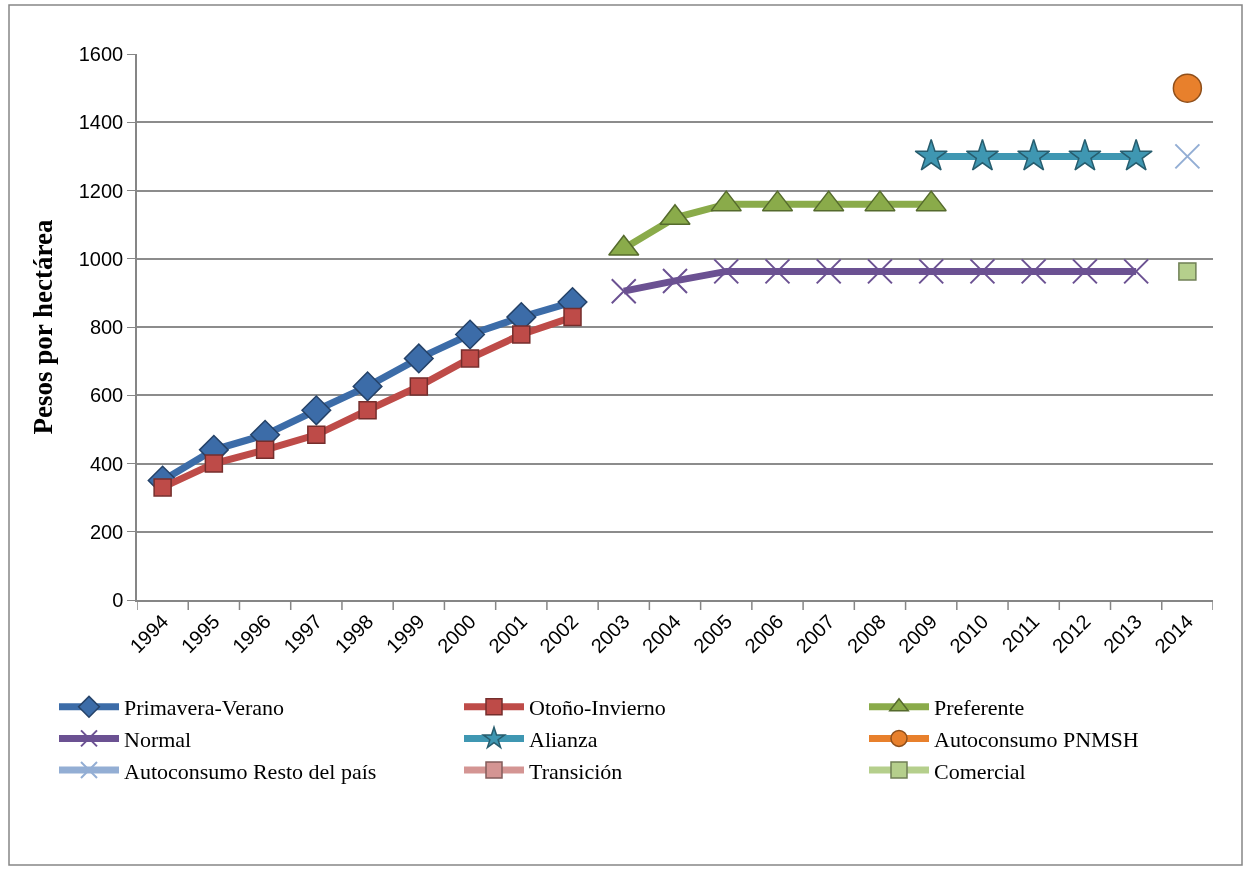  I want to click on legend-label: Primavera-Verano, so click(204, 708).